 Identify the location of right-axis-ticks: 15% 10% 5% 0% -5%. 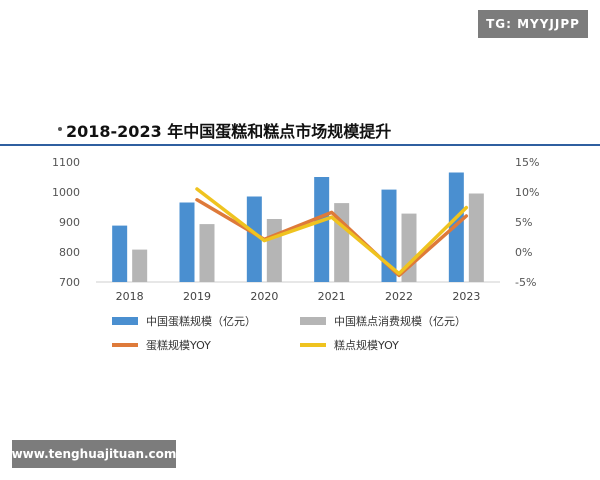
(527, 222).